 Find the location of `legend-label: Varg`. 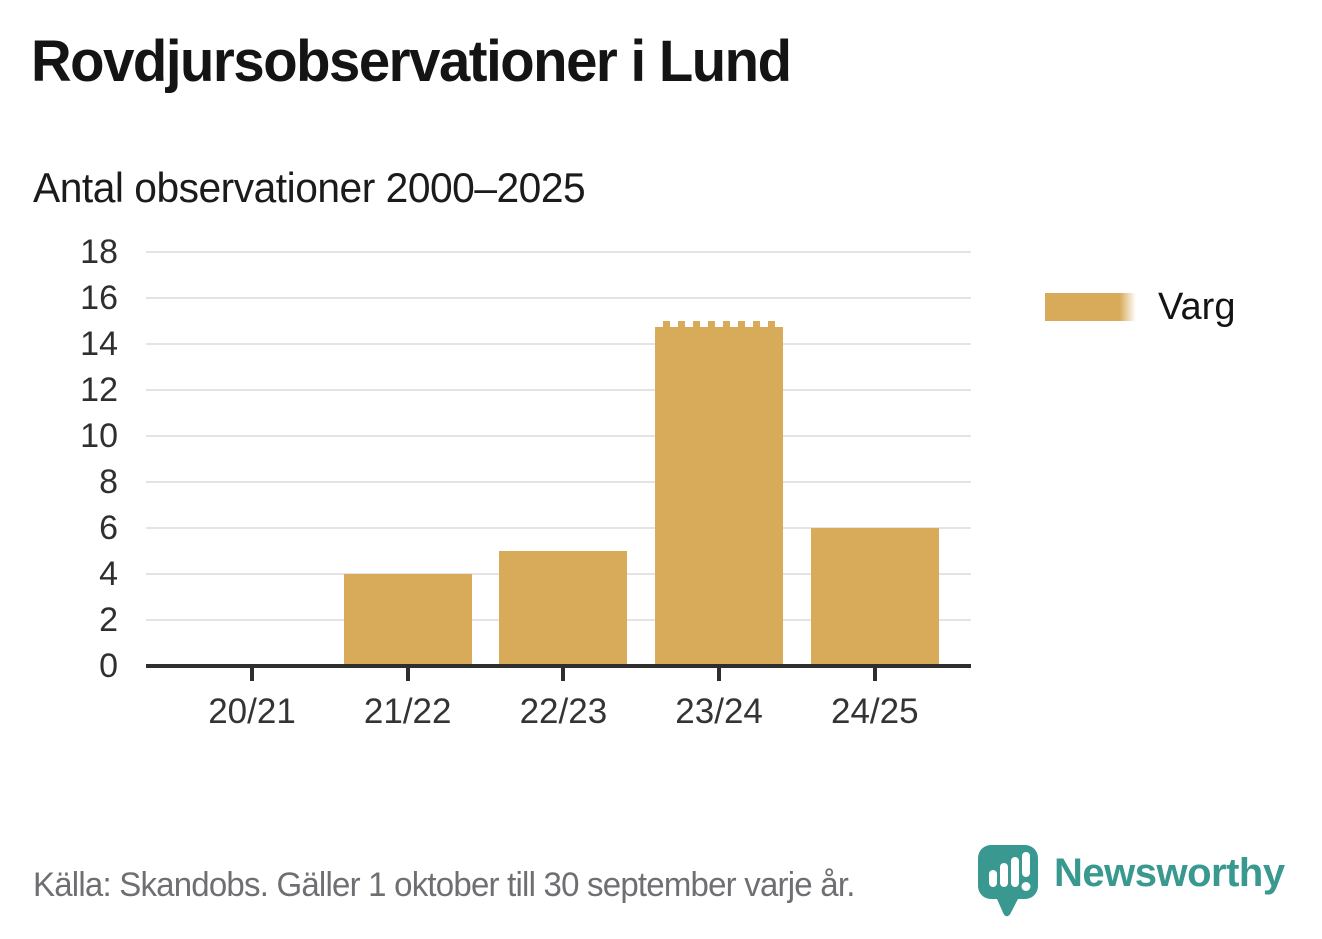

legend-label: Varg is located at coordinates (1197, 307).